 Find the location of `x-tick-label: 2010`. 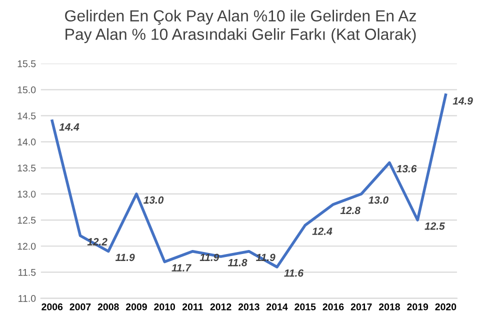

x-tick-label: 2010 is located at coordinates (164, 306).